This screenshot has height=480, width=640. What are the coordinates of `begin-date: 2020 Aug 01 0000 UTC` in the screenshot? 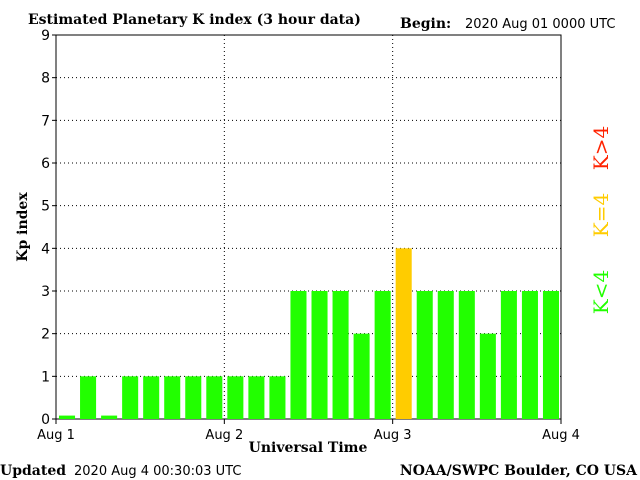 It's located at (540, 24).